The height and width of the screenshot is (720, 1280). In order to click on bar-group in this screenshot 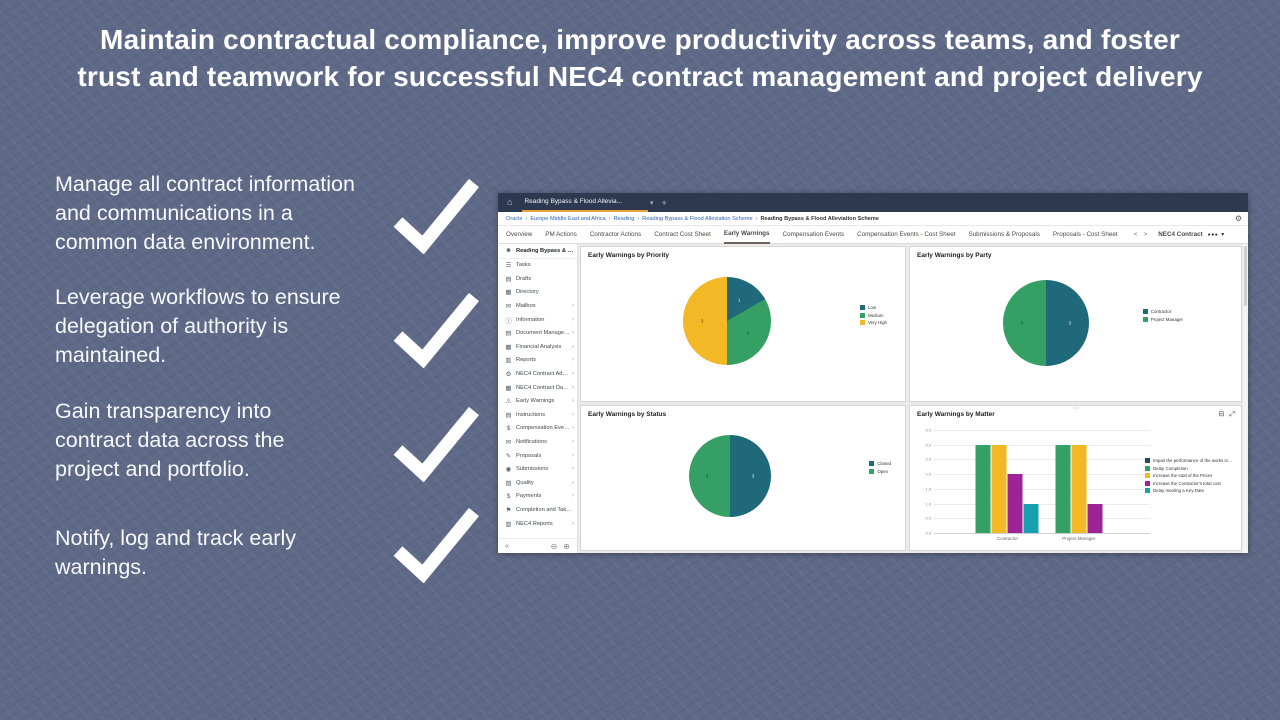, I will do `click(1079, 481)`.